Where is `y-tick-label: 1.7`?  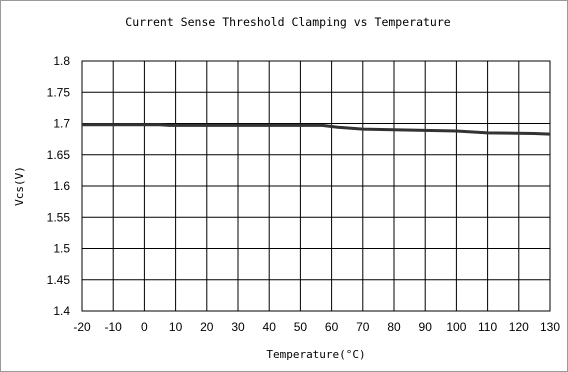 y-tick-label: 1.7 is located at coordinates (61, 124).